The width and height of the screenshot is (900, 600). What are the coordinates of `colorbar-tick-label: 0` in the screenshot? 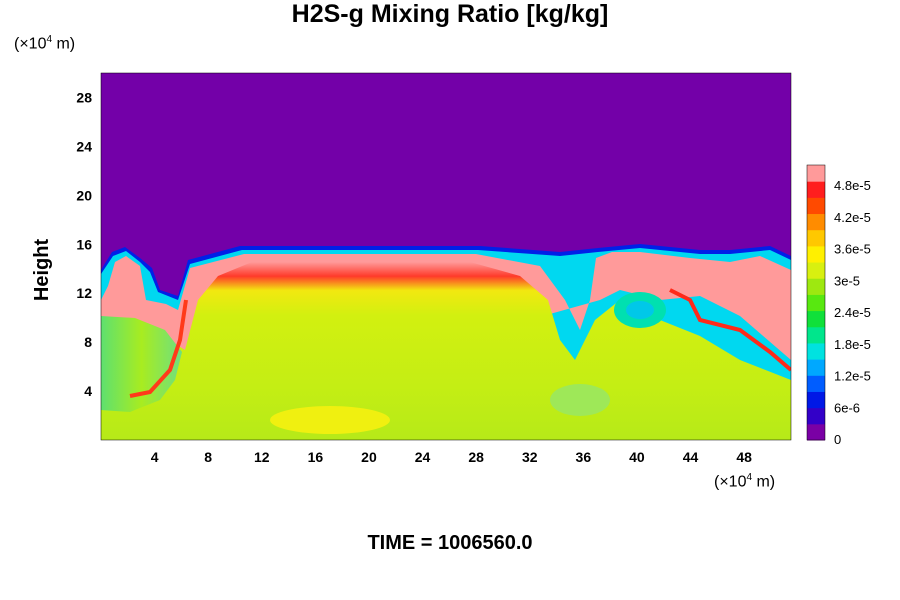 It's located at (837, 439).